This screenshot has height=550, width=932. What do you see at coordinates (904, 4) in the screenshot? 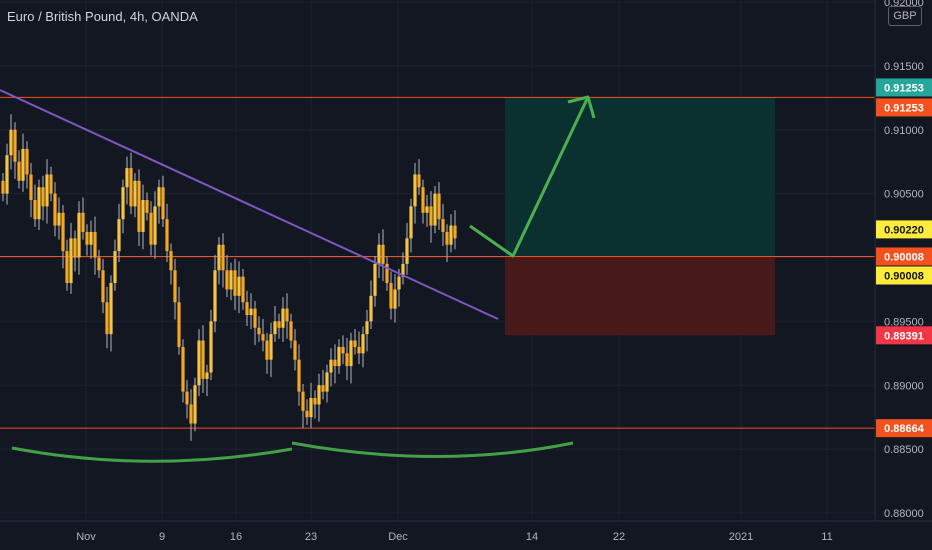
I see `y-tick-label: 0.92000` at bounding box center [904, 4].